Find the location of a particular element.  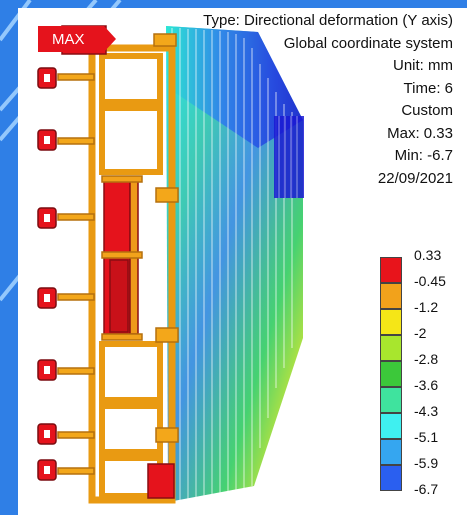

time-label: Time: 6 is located at coordinates (428, 88).